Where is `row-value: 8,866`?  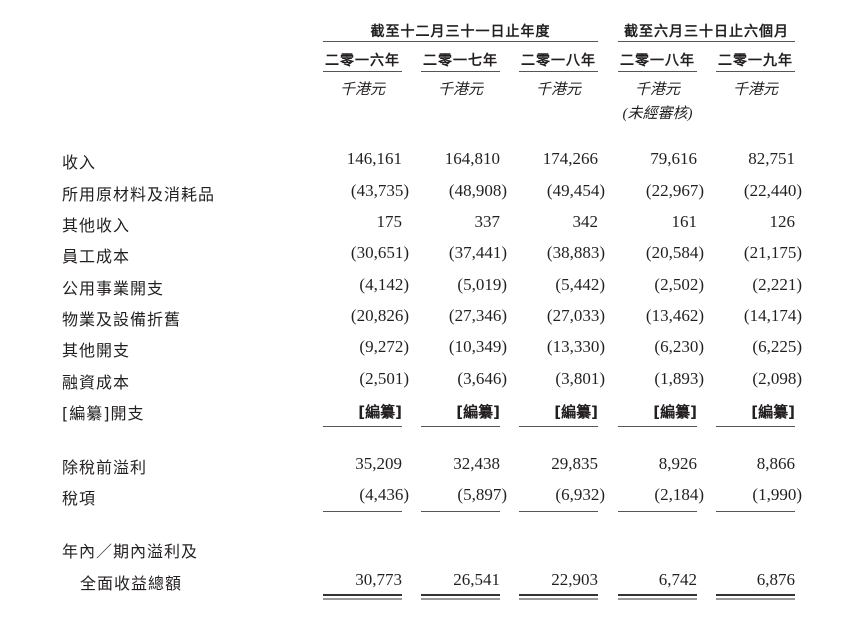 row-value: 8,866 is located at coordinates (775, 463).